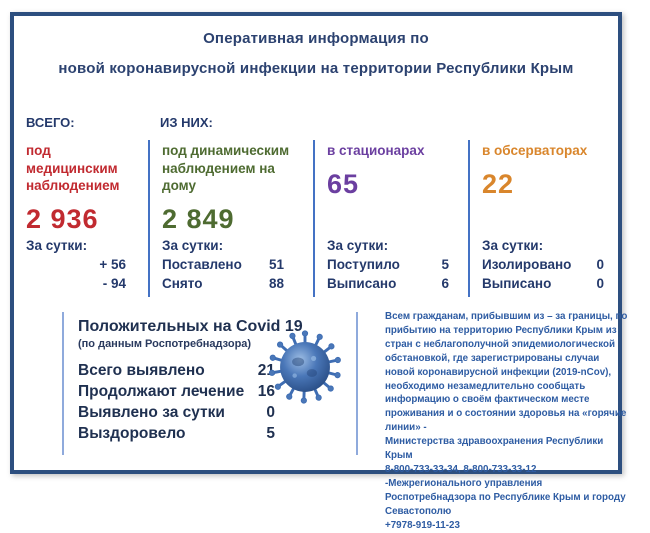 The width and height of the screenshot is (650, 533). Describe the element at coordinates (305, 367) in the screenshot. I see `coronavirus-icon` at that location.